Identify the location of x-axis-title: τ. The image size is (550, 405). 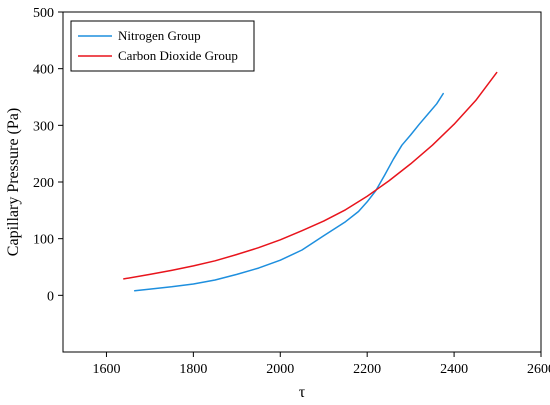
(302, 392).